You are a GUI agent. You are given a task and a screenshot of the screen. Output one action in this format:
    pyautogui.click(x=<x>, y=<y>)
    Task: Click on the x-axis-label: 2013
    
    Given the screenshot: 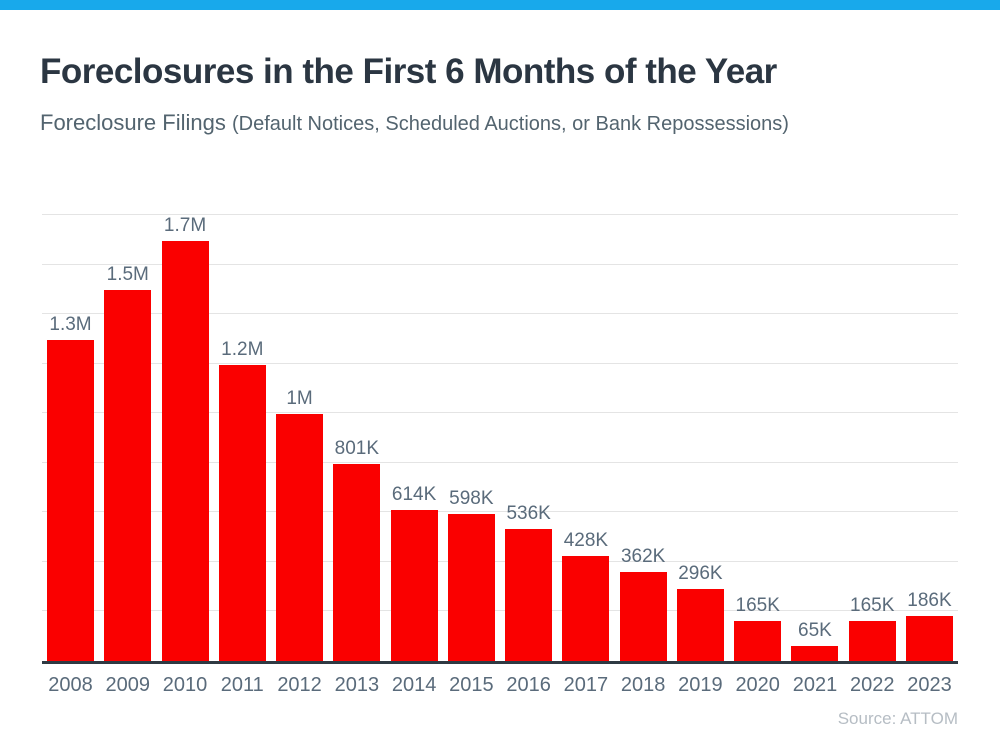 What is the action you would take?
    pyautogui.click(x=357, y=685)
    